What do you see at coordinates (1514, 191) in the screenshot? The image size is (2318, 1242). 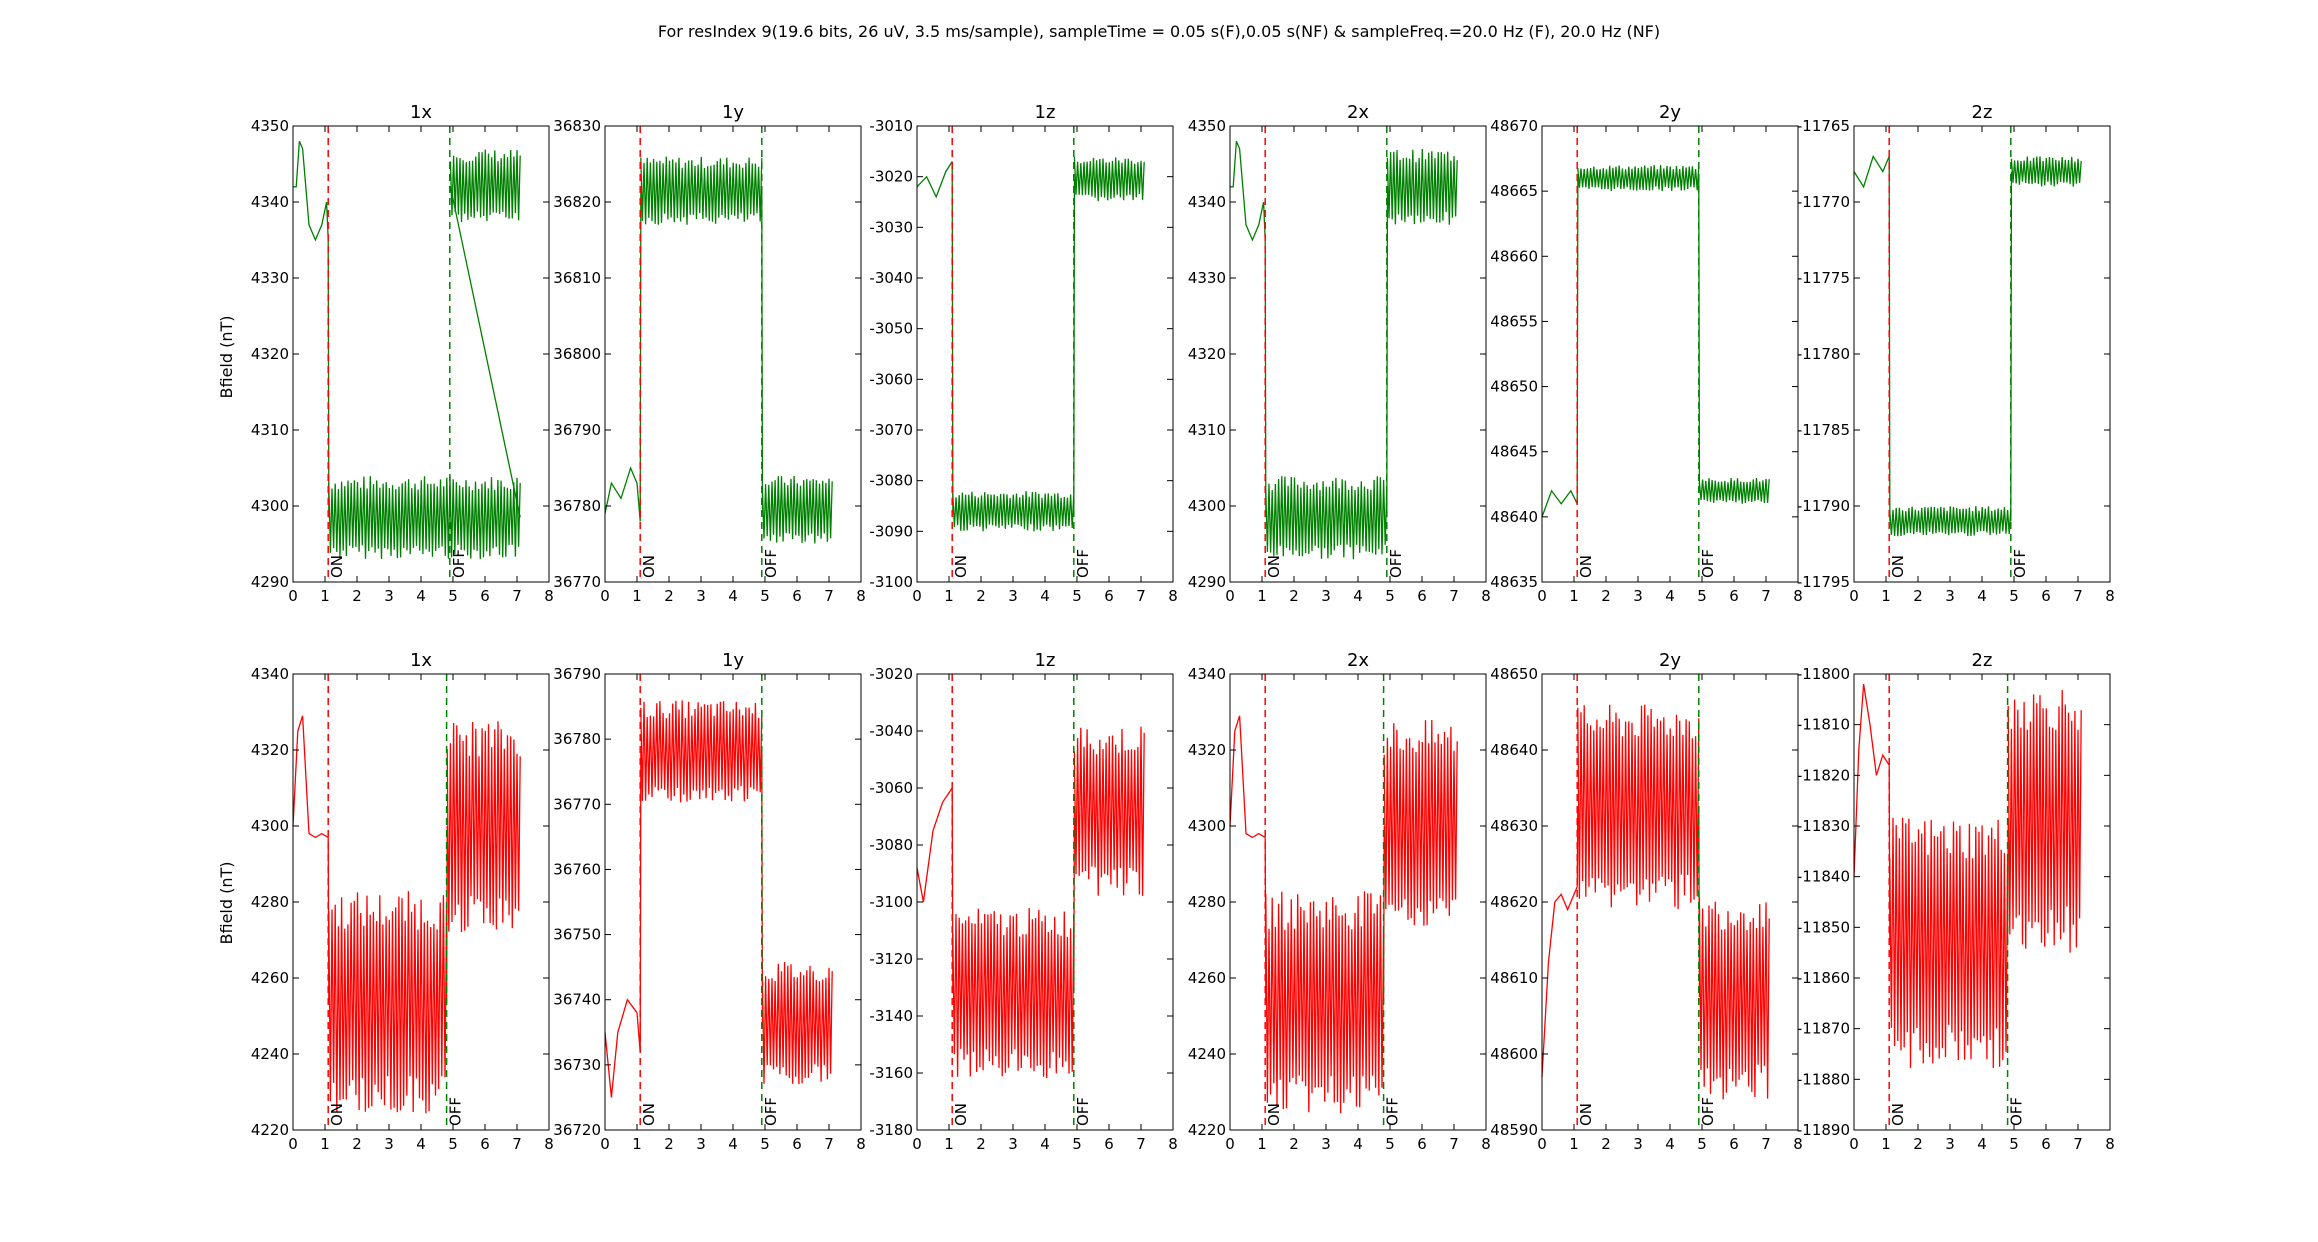 I see `subplot-4-ytick-label-6: 48665` at bounding box center [1514, 191].